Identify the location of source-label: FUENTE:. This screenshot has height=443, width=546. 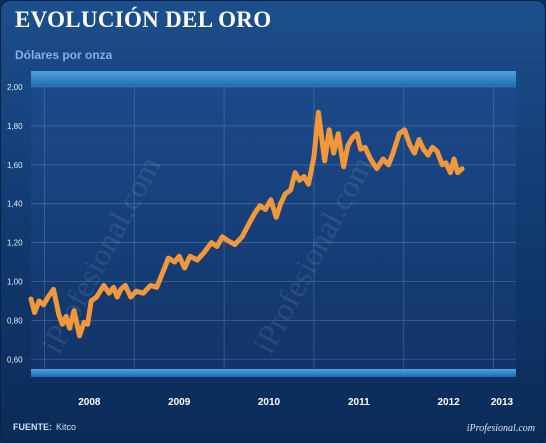
(32, 427).